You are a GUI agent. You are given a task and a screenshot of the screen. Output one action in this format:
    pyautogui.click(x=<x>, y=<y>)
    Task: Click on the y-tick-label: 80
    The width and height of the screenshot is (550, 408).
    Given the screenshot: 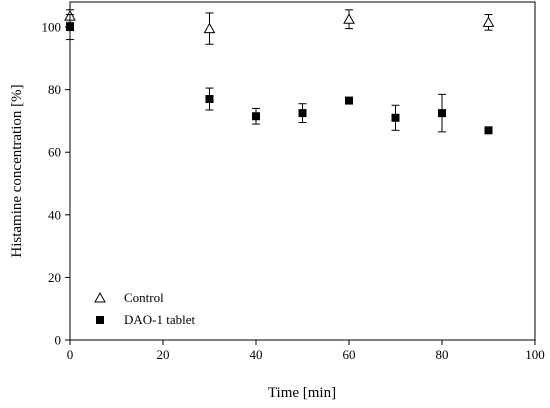 What is the action you would take?
    pyautogui.click(x=54, y=89)
    